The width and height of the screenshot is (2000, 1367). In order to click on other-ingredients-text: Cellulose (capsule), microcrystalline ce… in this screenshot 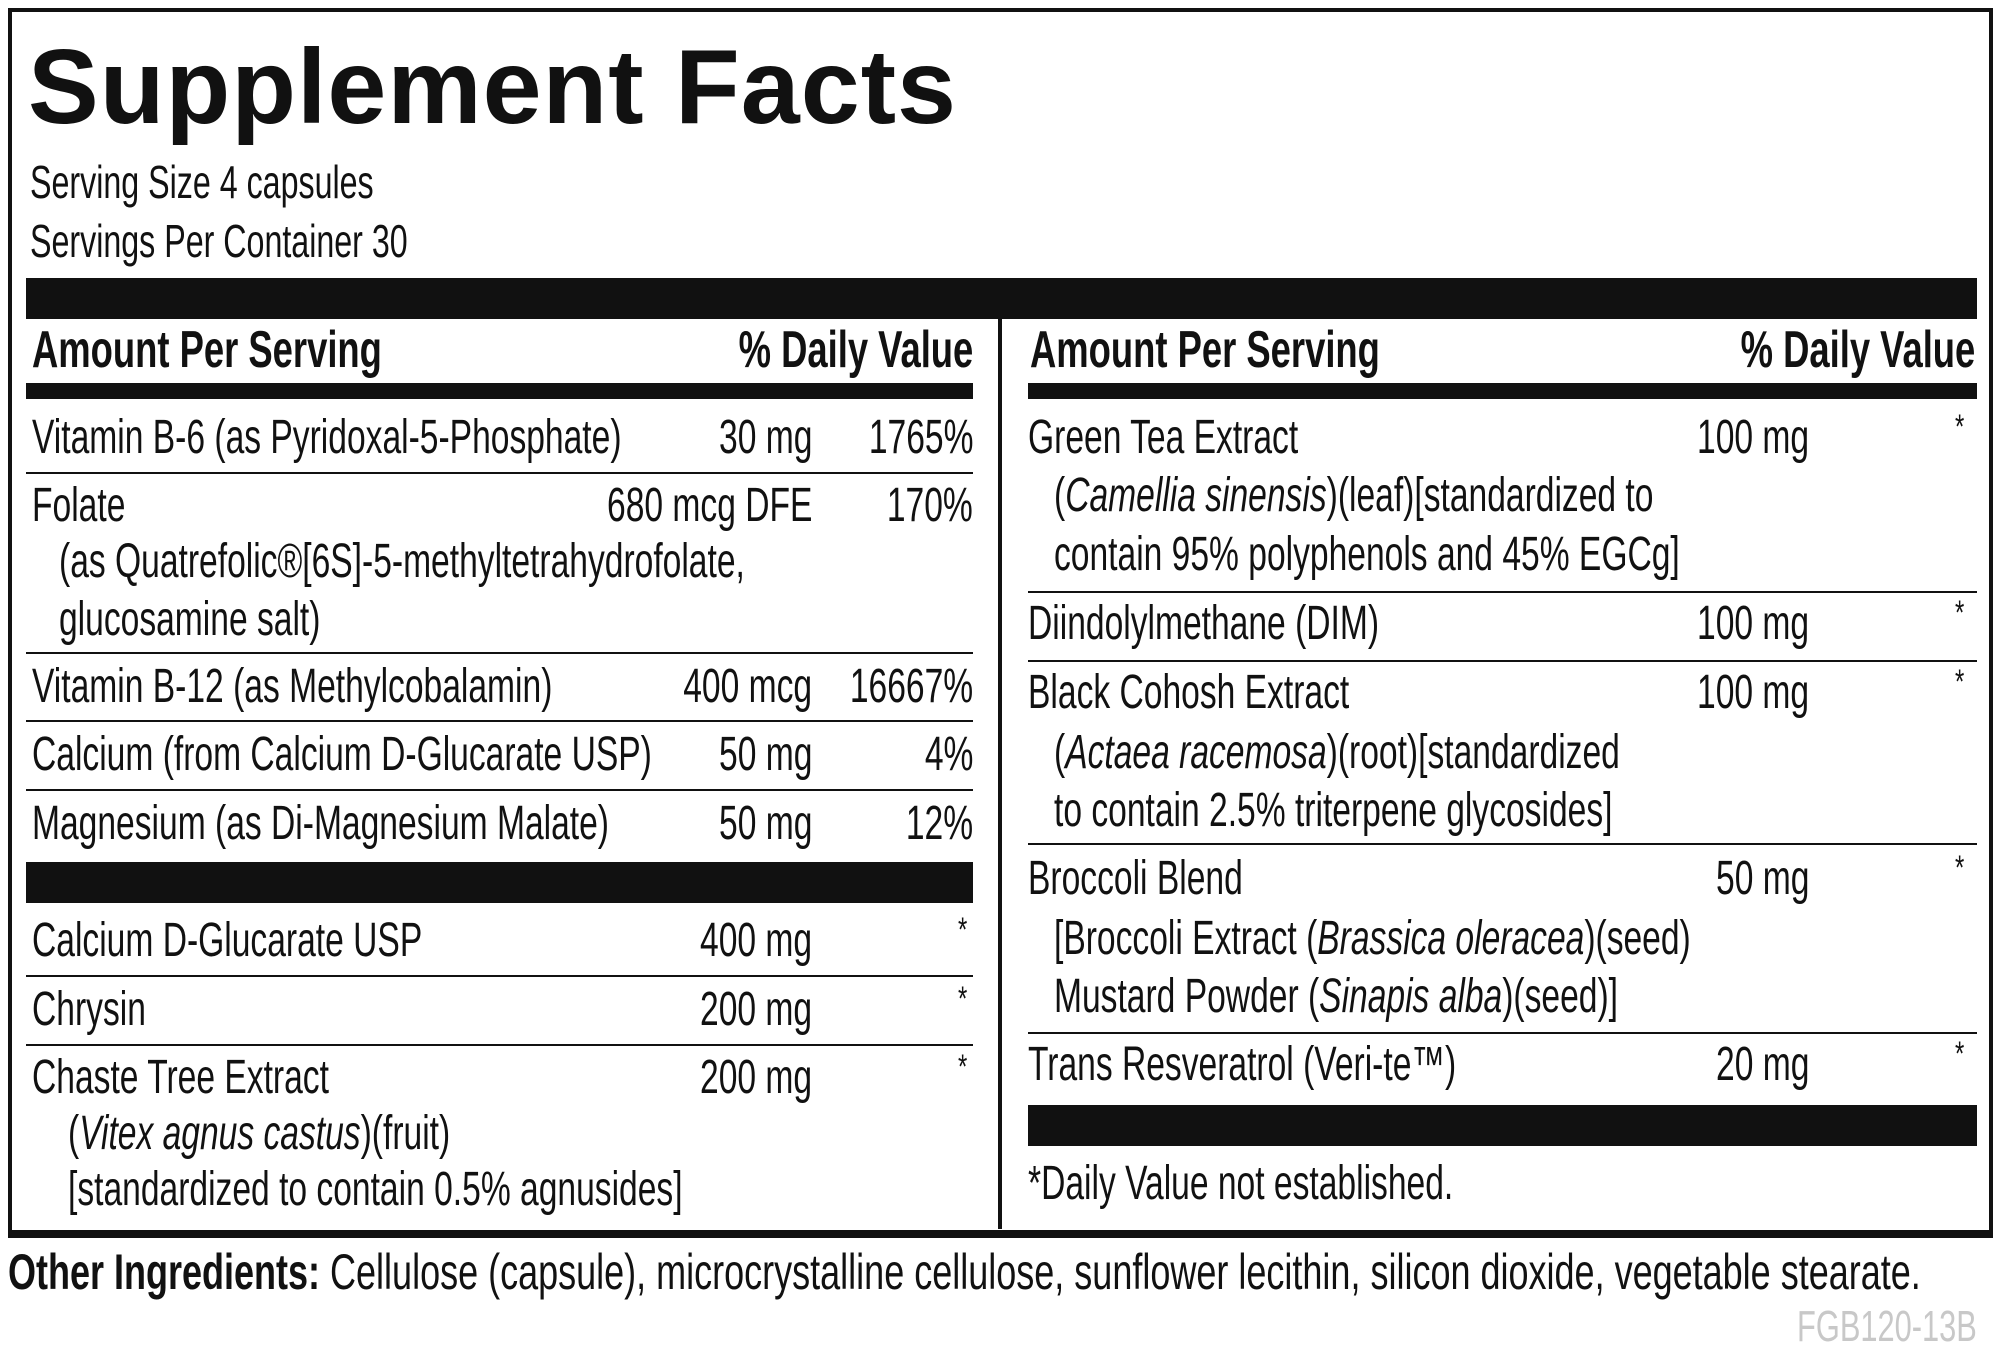, I will do `click(1120, 1272)`.